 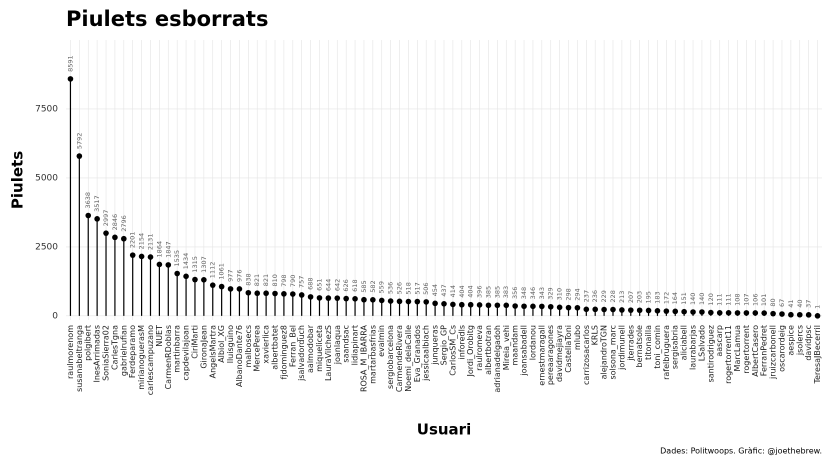 I want to click on x-tick-label: raulromeva, so click(x=479, y=348).